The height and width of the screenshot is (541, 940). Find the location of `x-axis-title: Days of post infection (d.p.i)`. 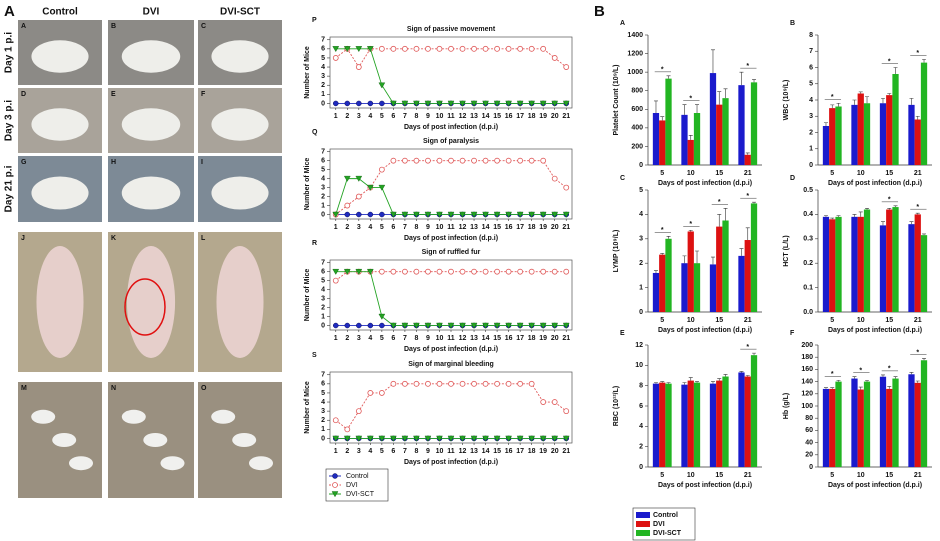

x-axis-title: Days of post infection (d.p.i) is located at coordinates (875, 330).